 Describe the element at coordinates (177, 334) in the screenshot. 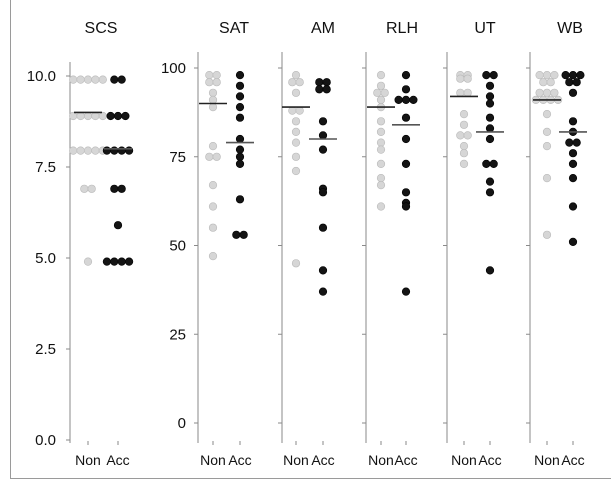

I see `y-tick-label-sat: 25` at that location.